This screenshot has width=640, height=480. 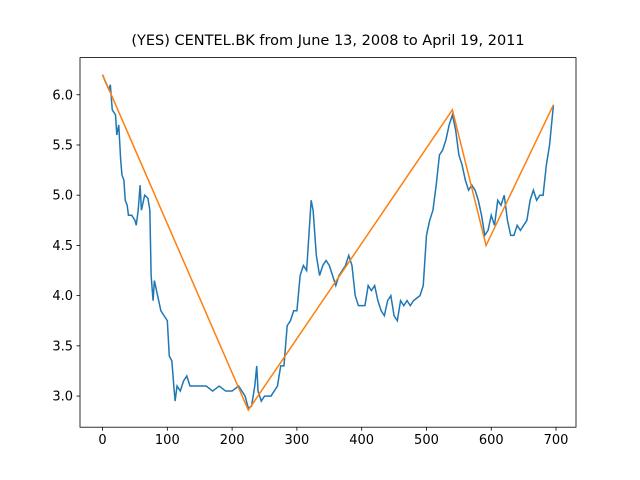 What do you see at coordinates (62, 246) in the screenshot?
I see `y-tick-label: 4.5` at bounding box center [62, 246].